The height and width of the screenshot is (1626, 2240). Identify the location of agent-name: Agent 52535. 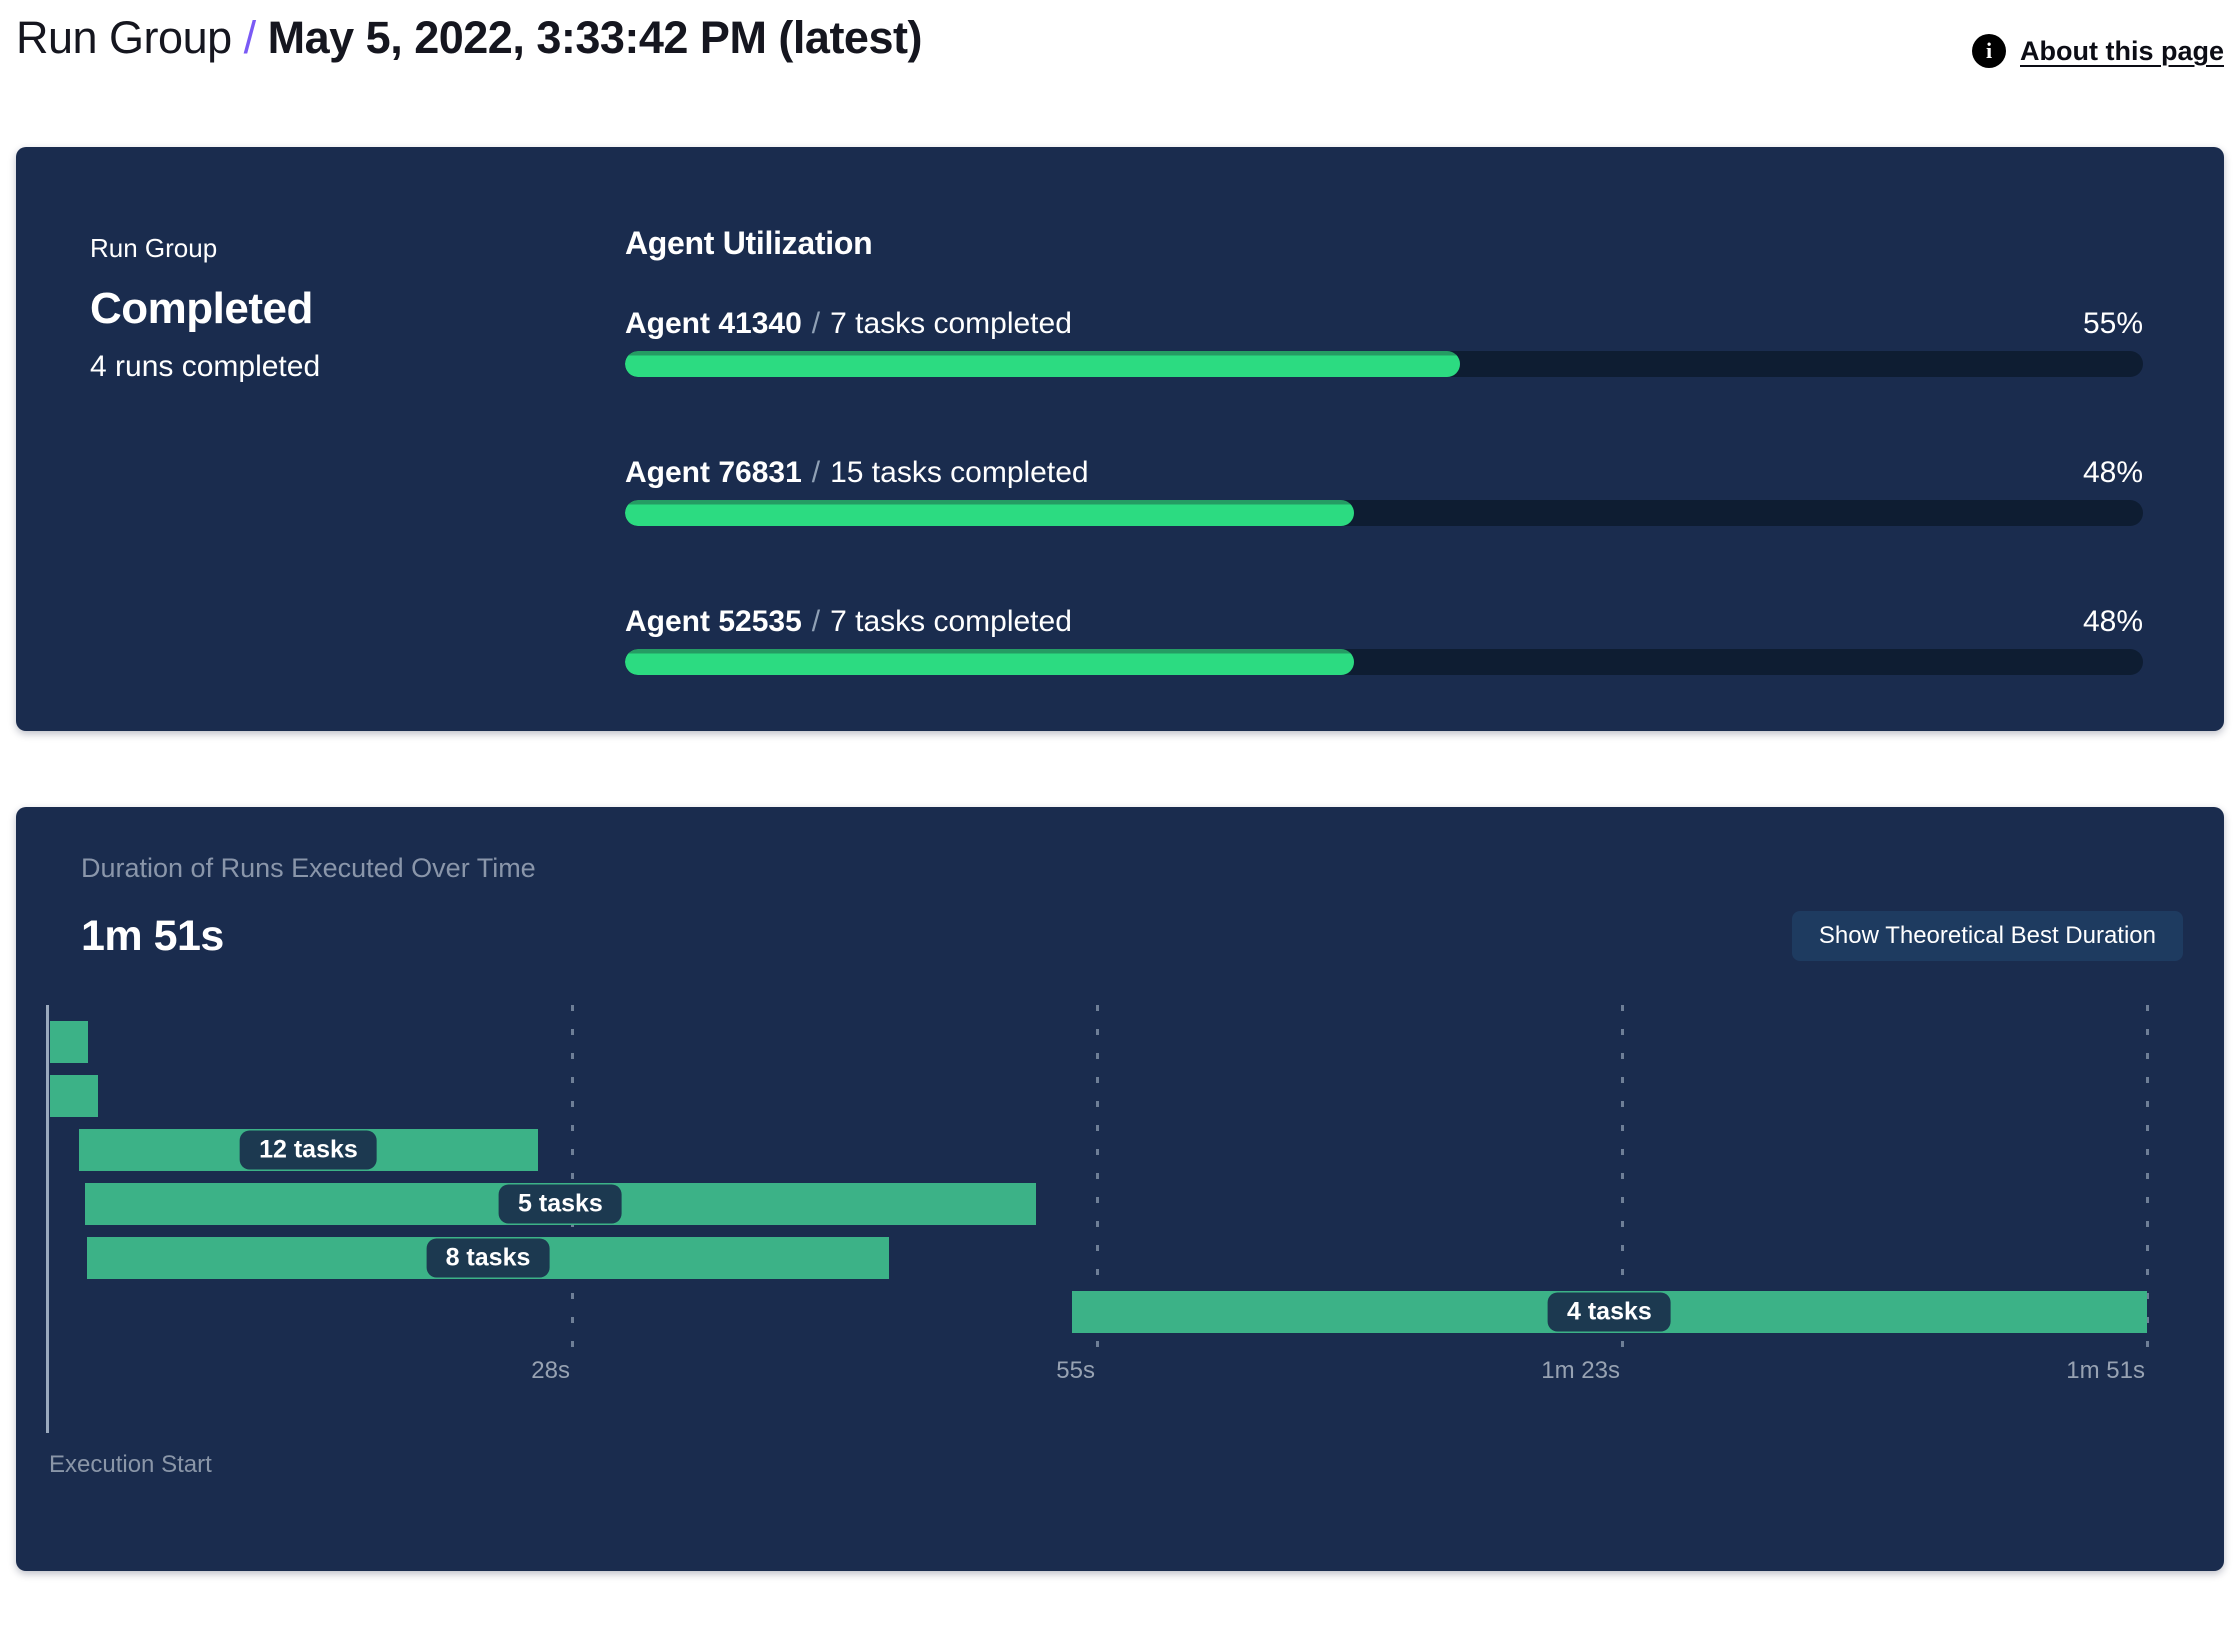
(713, 621).